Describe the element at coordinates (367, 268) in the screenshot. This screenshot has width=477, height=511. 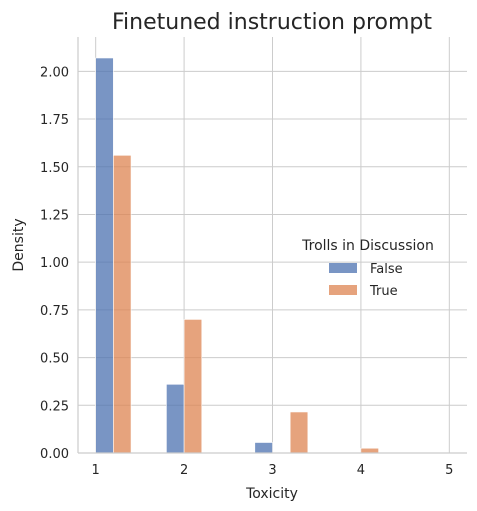
I see `legend: Trolls in Discussion False True` at that location.